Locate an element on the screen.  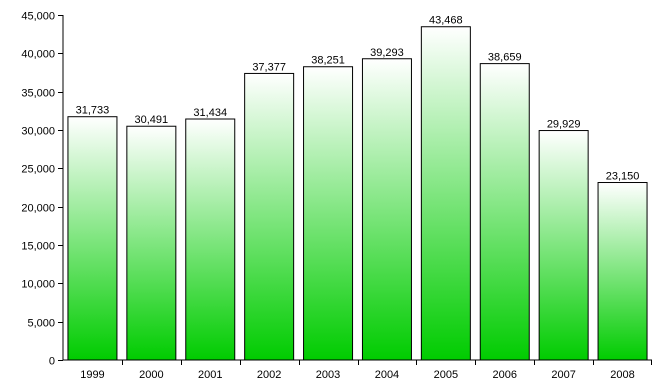
y-tick-label: 0 is located at coordinates (52, 362).